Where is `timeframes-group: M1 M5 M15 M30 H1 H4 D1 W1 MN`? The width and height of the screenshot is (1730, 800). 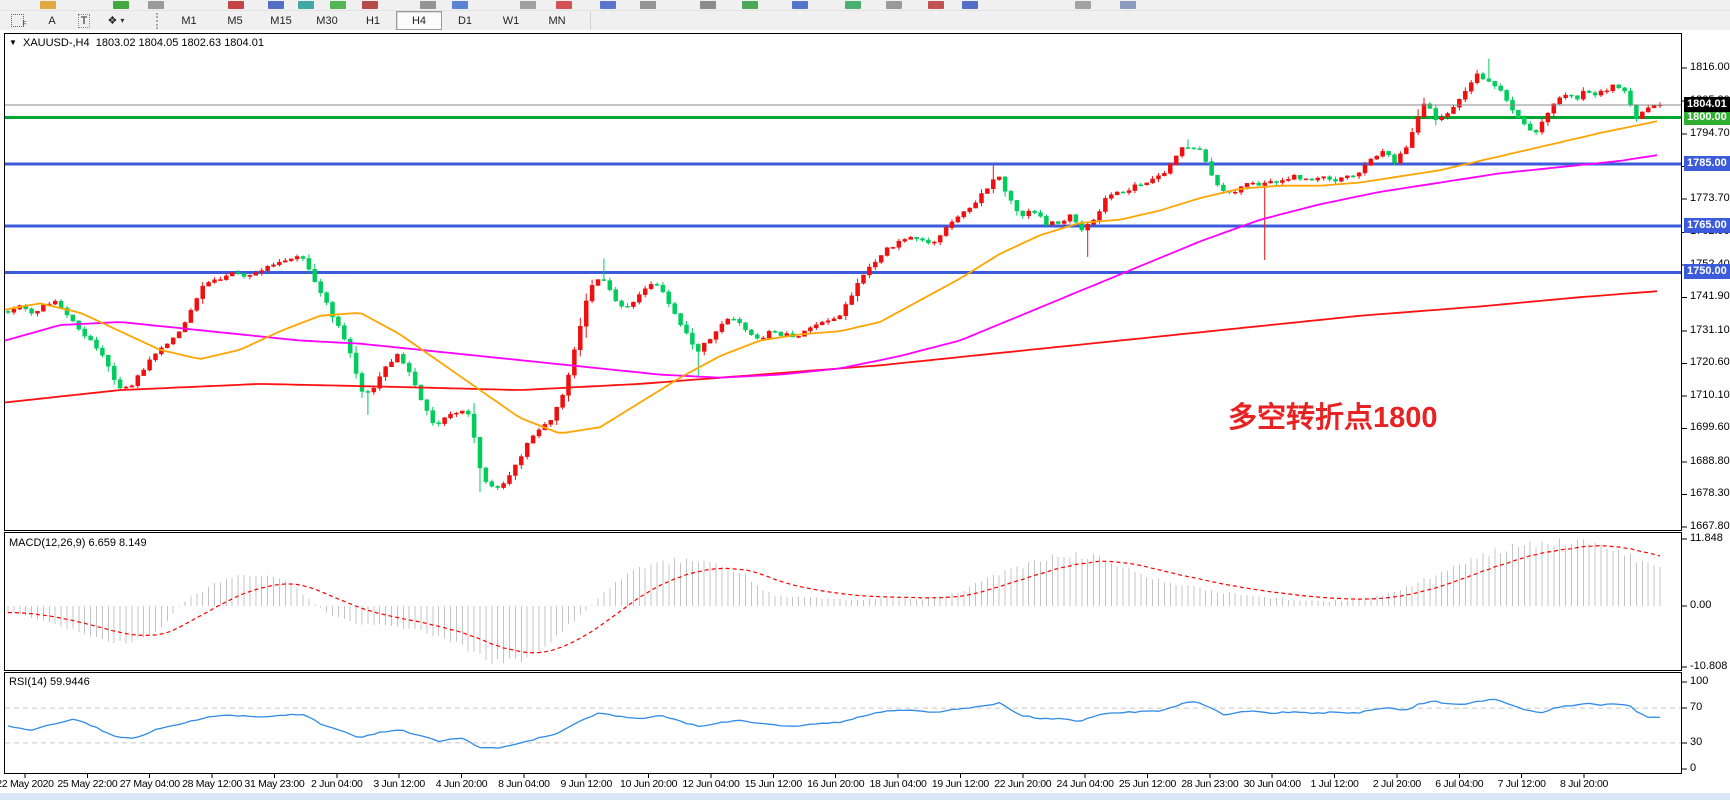
timeframes-group: M1 M5 M15 M30 H1 H4 D1 W1 MN is located at coordinates (373, 20).